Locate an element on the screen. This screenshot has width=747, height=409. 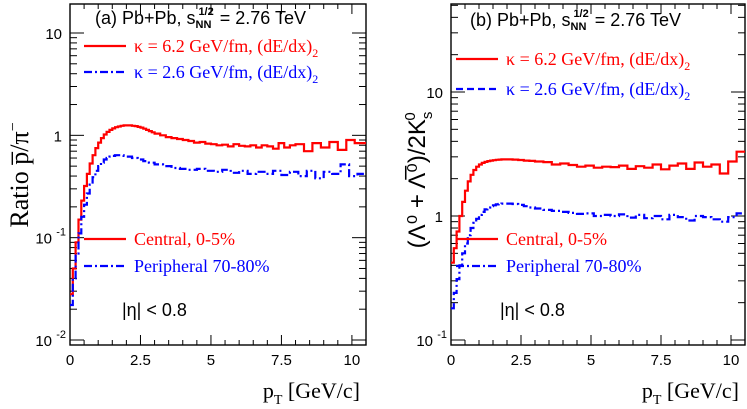
y-tick-exponent: -2 is located at coordinates (61, 335).